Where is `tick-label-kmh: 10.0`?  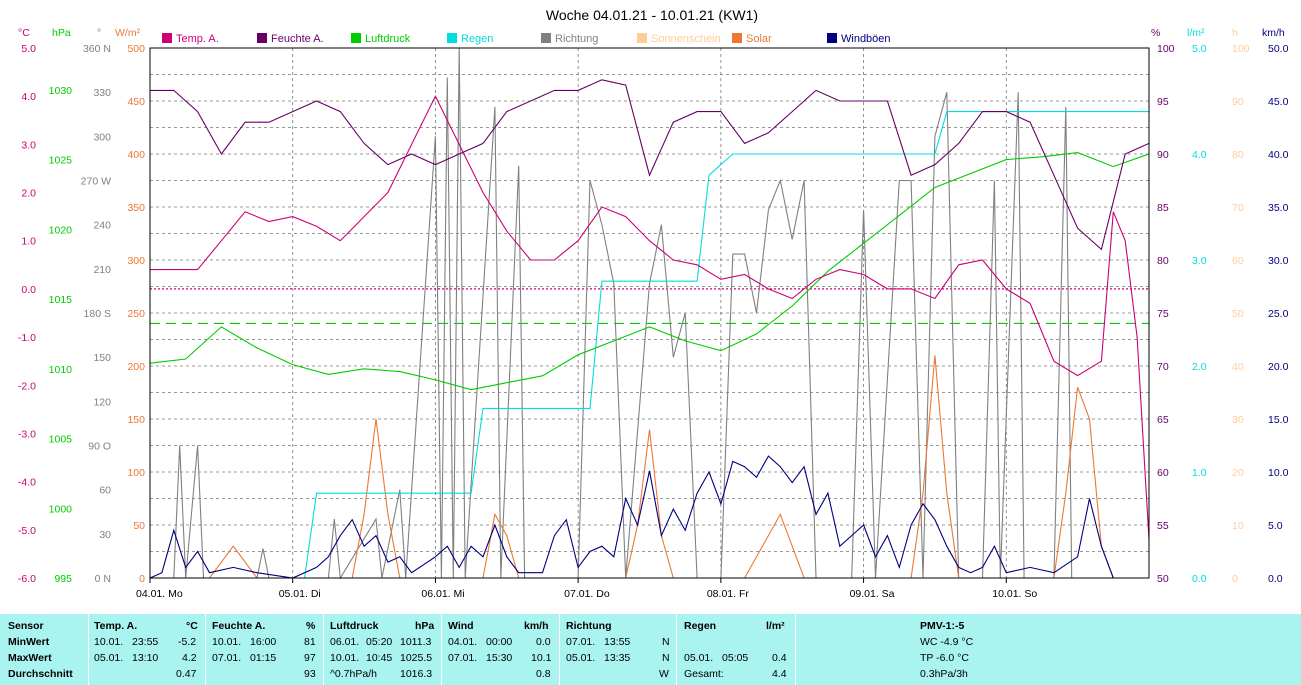 tick-label-kmh: 10.0 is located at coordinates (1278, 473).